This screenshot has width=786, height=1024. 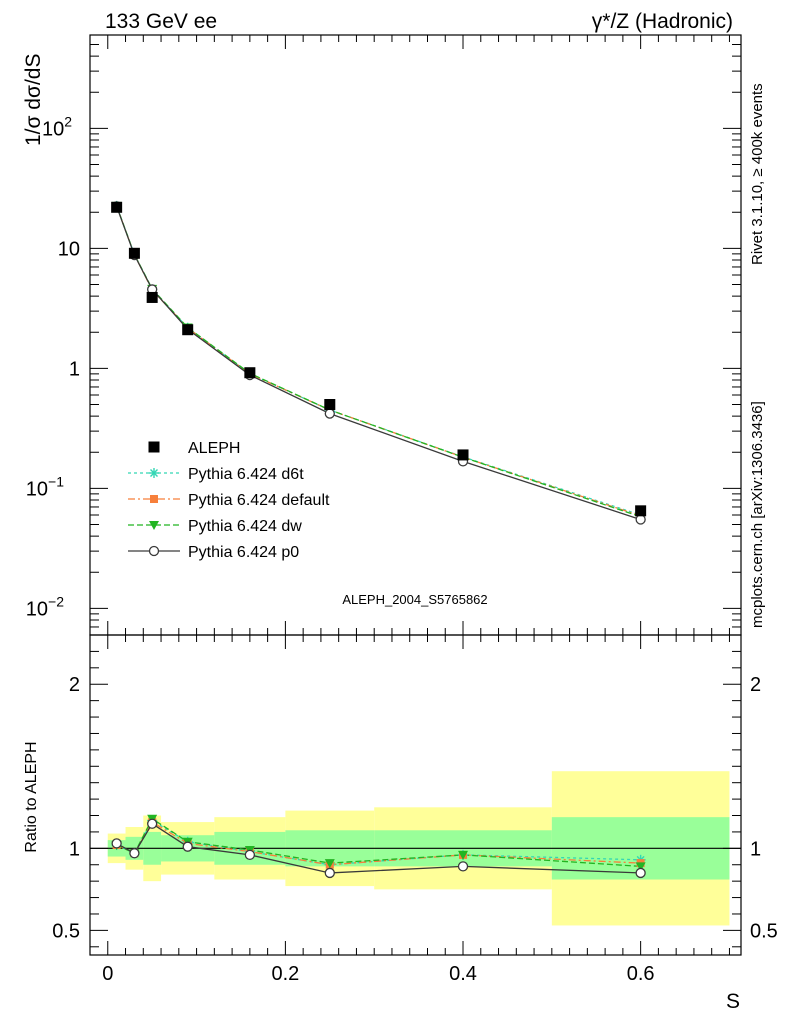 What do you see at coordinates (641, 974) in the screenshot?
I see `x-tick-label: 0.6` at bounding box center [641, 974].